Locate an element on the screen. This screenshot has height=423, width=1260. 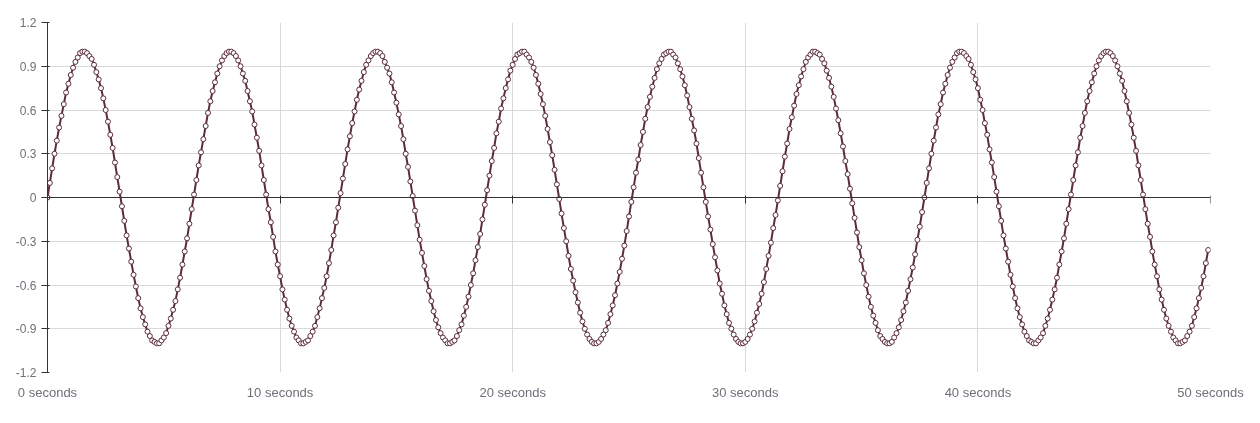
y-tick-label: -0.6 is located at coordinates (26, 285).